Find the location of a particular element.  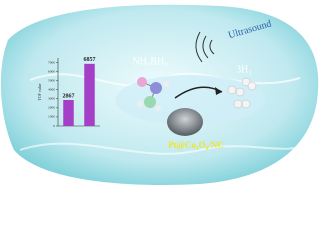

y-tick-label: 2000 is located at coordinates (51, 108).